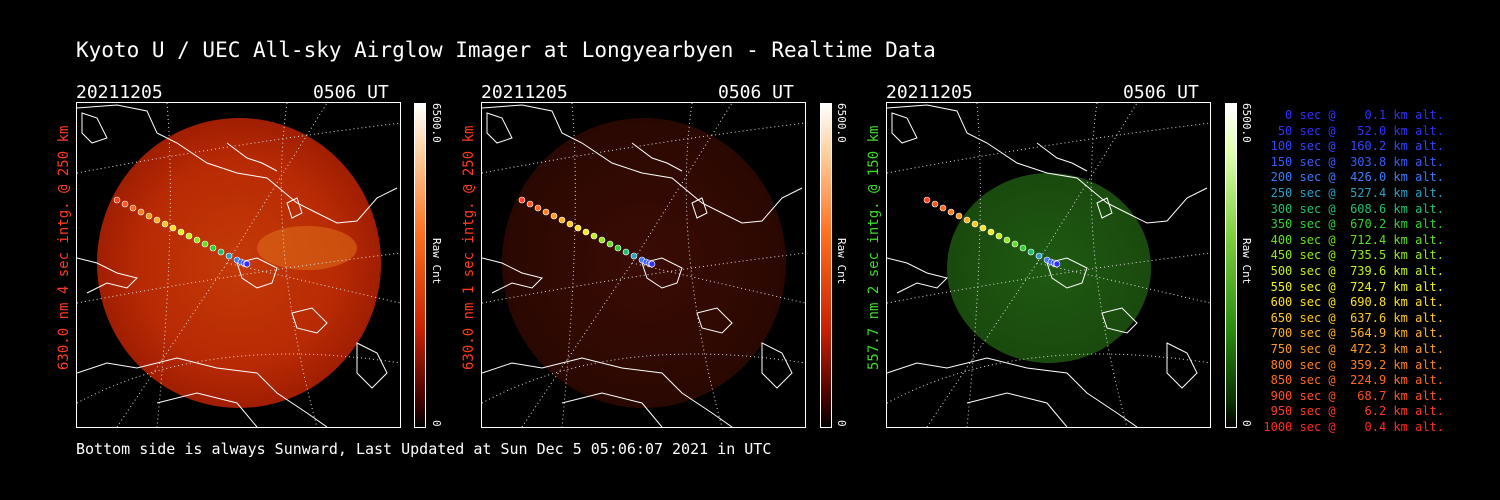 Image resolution: width=1500 pixels, height=500 pixels. Describe the element at coordinates (1353, 177) in the screenshot. I see `legend-row: 200 sec @ 426.0 km alt.` at that location.